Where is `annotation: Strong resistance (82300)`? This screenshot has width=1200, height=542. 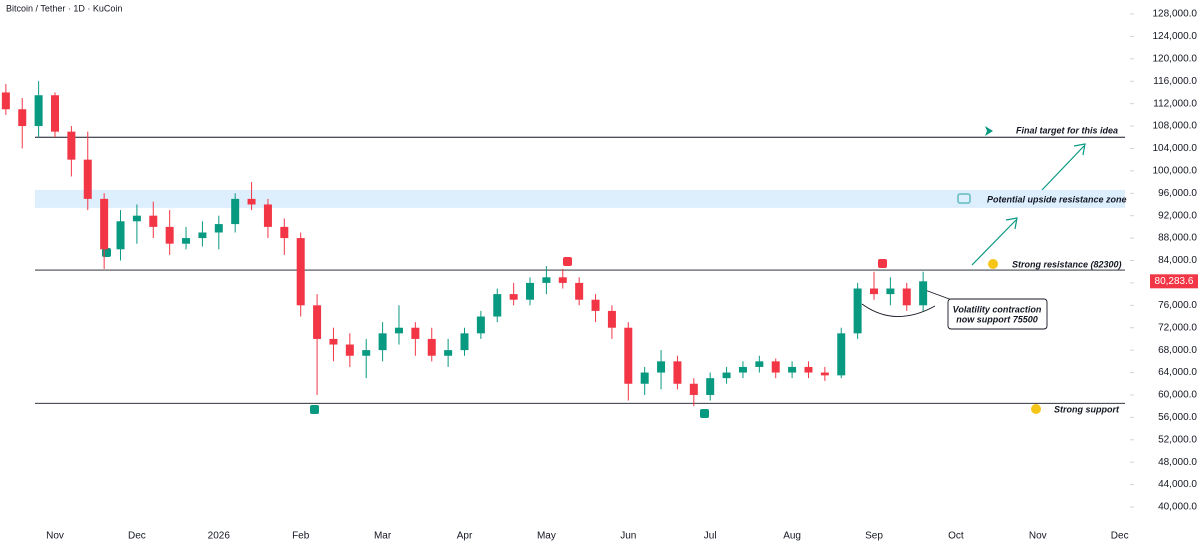
annotation: Strong resistance (82300) is located at coordinates (1067, 264).